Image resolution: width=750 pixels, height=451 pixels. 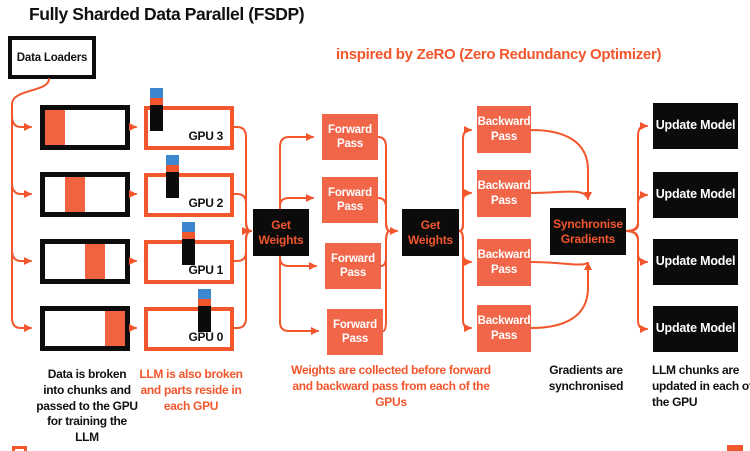 What do you see at coordinates (205, 270) in the screenshot?
I see `gpu-label: GPU 1` at bounding box center [205, 270].